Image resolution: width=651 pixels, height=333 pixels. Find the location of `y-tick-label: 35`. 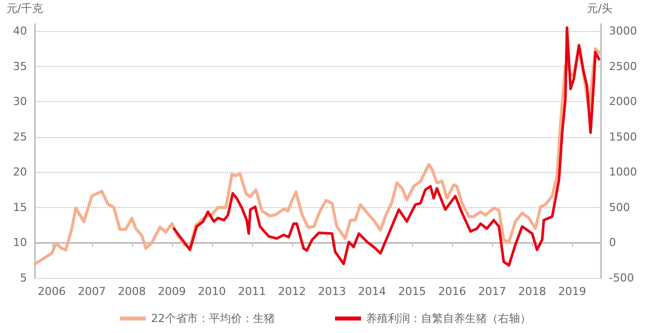

y-tick-label: 35 is located at coordinates (20, 66).